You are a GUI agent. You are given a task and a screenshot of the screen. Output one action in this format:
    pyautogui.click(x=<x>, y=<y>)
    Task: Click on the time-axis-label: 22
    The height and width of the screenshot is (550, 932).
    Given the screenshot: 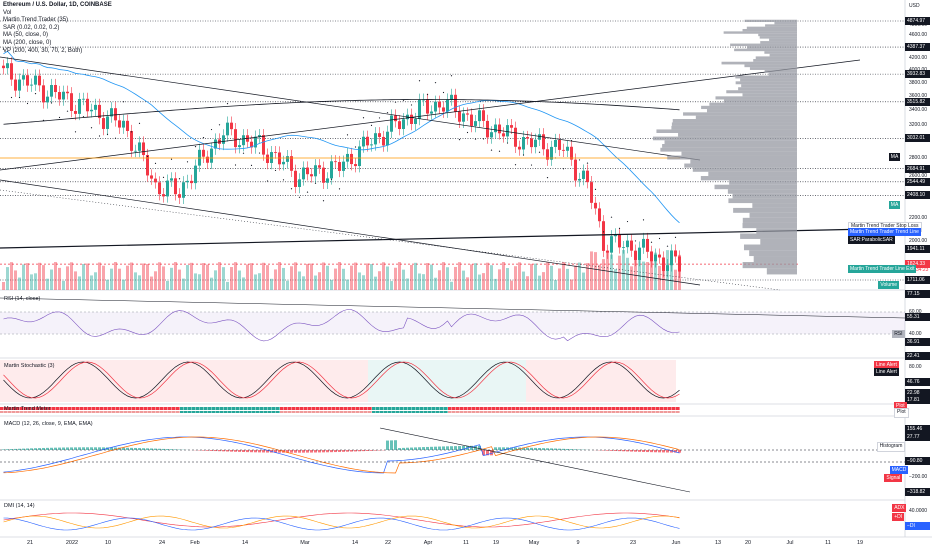 What is the action you would take?
    pyautogui.click(x=388, y=543)
    